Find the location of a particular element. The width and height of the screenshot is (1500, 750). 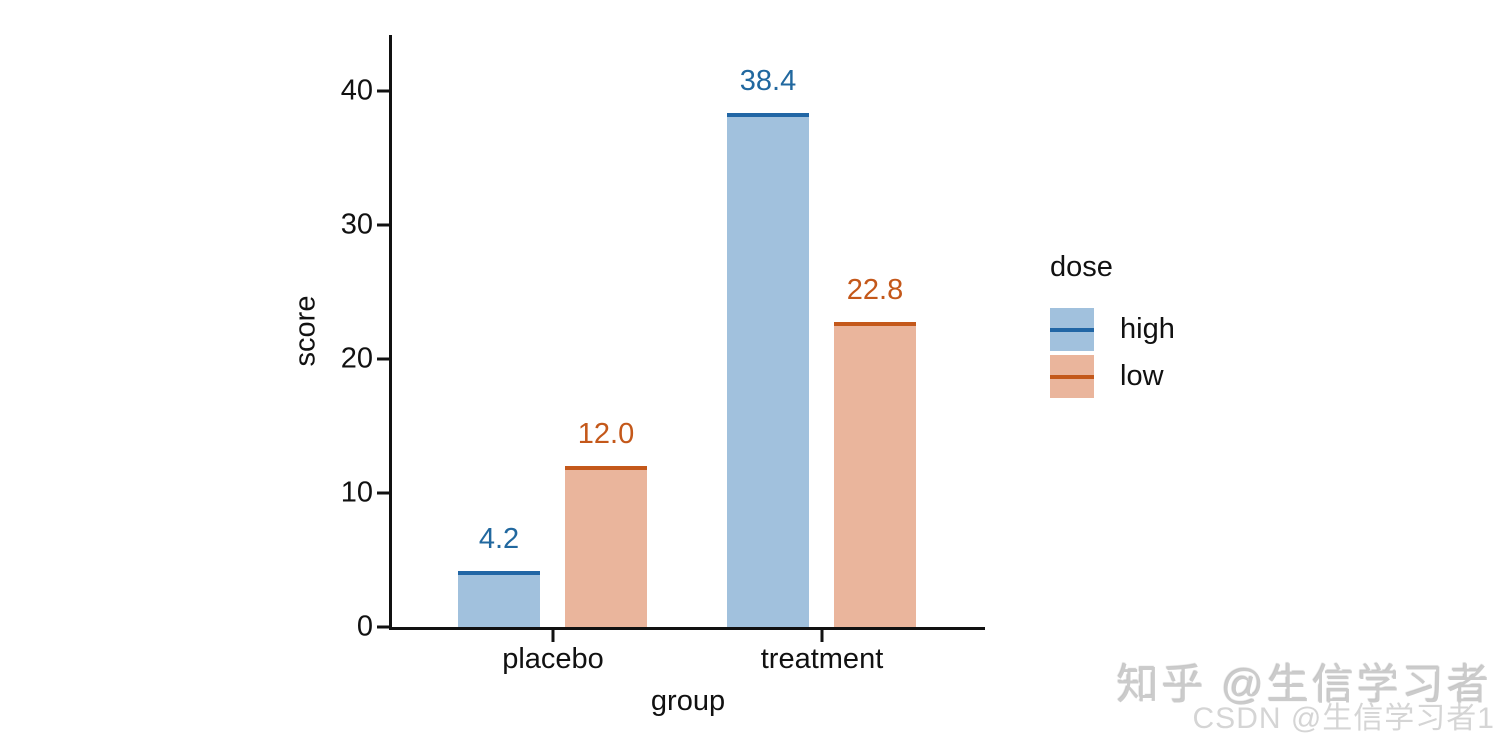

legend-swatch-low-icon is located at coordinates (1072, 376).